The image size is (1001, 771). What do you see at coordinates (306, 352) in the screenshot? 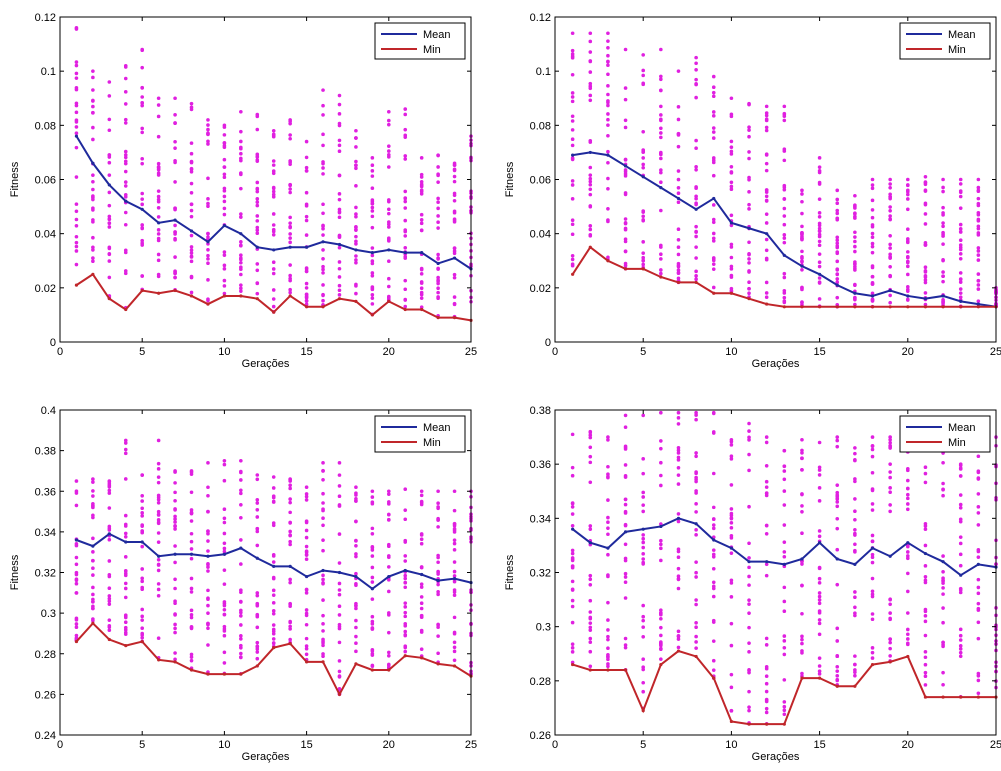
I see `x-tick-label: 15` at bounding box center [306, 352].